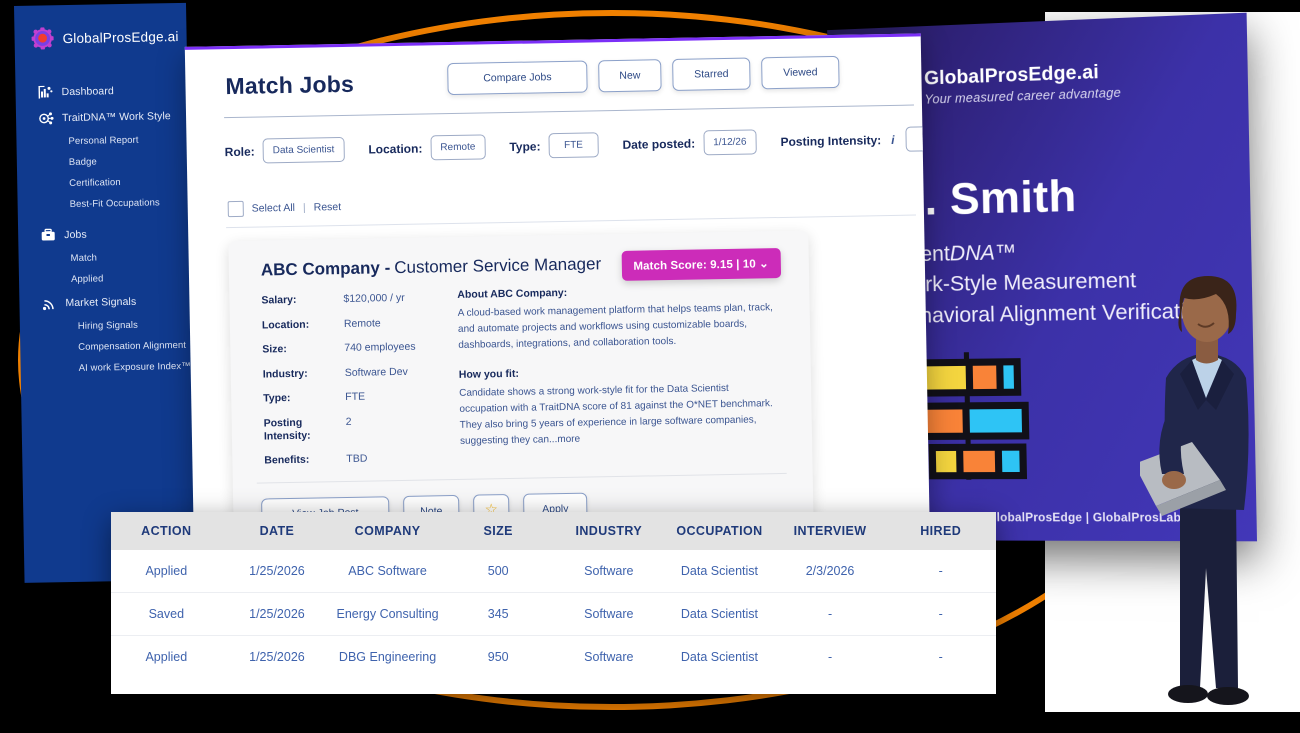  I want to click on filter-value-role: Data Scientist, so click(303, 150).